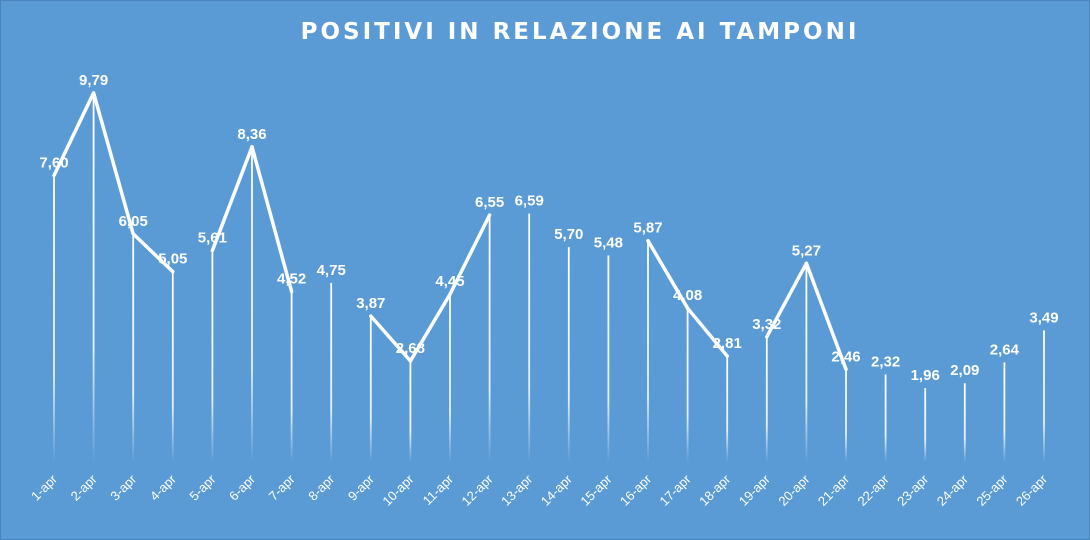 Image resolution: width=1090 pixels, height=540 pixels. Describe the element at coordinates (529, 337) in the screenshot. I see `drop-line-13-apr` at that location.